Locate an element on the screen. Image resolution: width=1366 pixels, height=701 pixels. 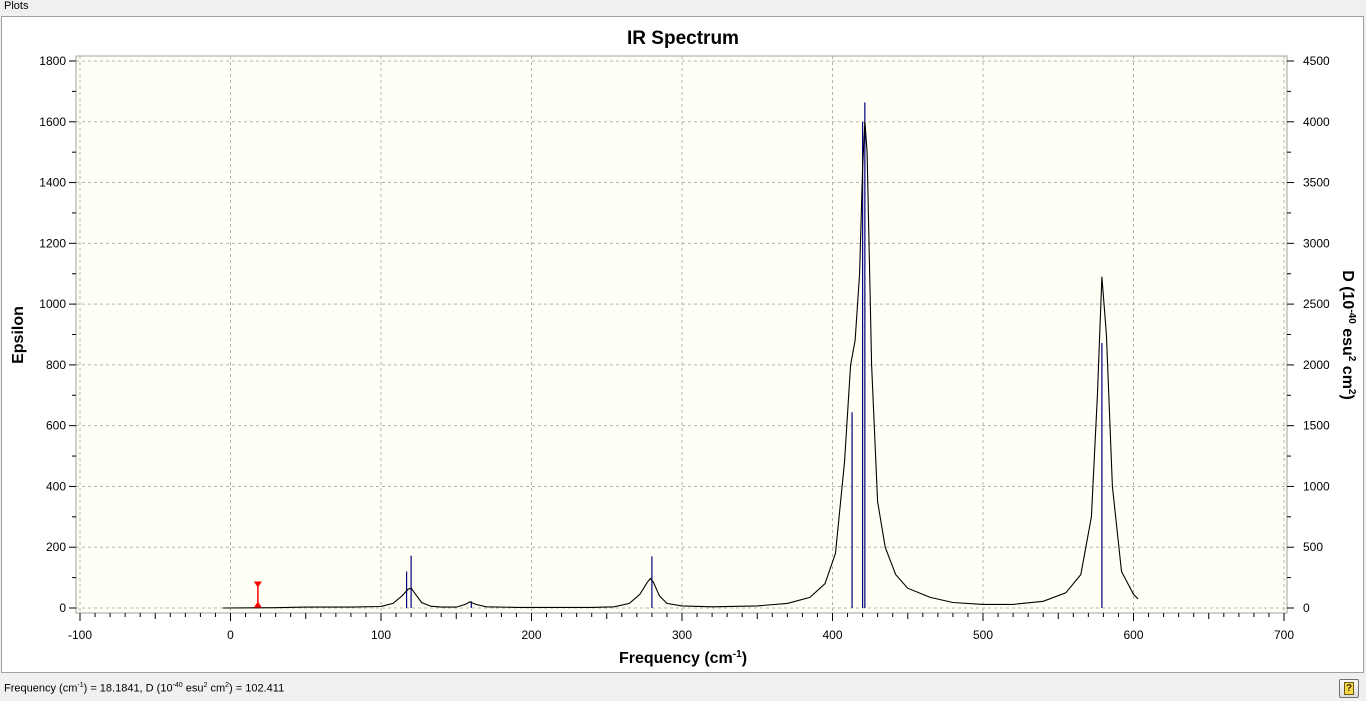
x-axis-label: Frequency (cm-1) is located at coordinates (683, 658).